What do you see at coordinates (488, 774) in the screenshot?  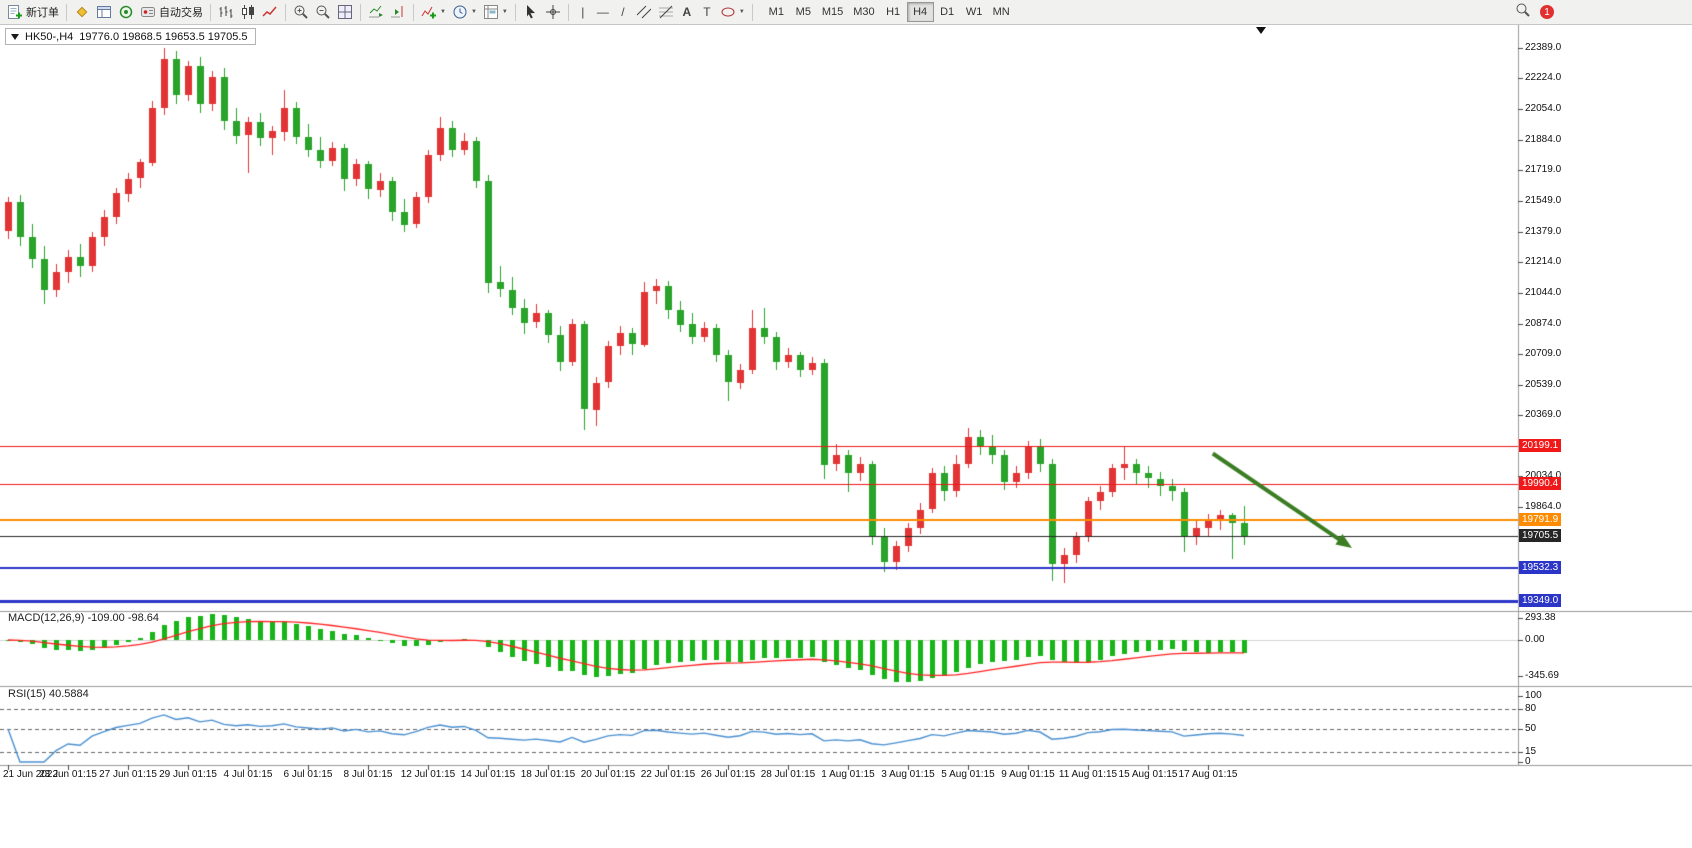 I see `time-axis-label: 14 Jul 01:15` at bounding box center [488, 774].